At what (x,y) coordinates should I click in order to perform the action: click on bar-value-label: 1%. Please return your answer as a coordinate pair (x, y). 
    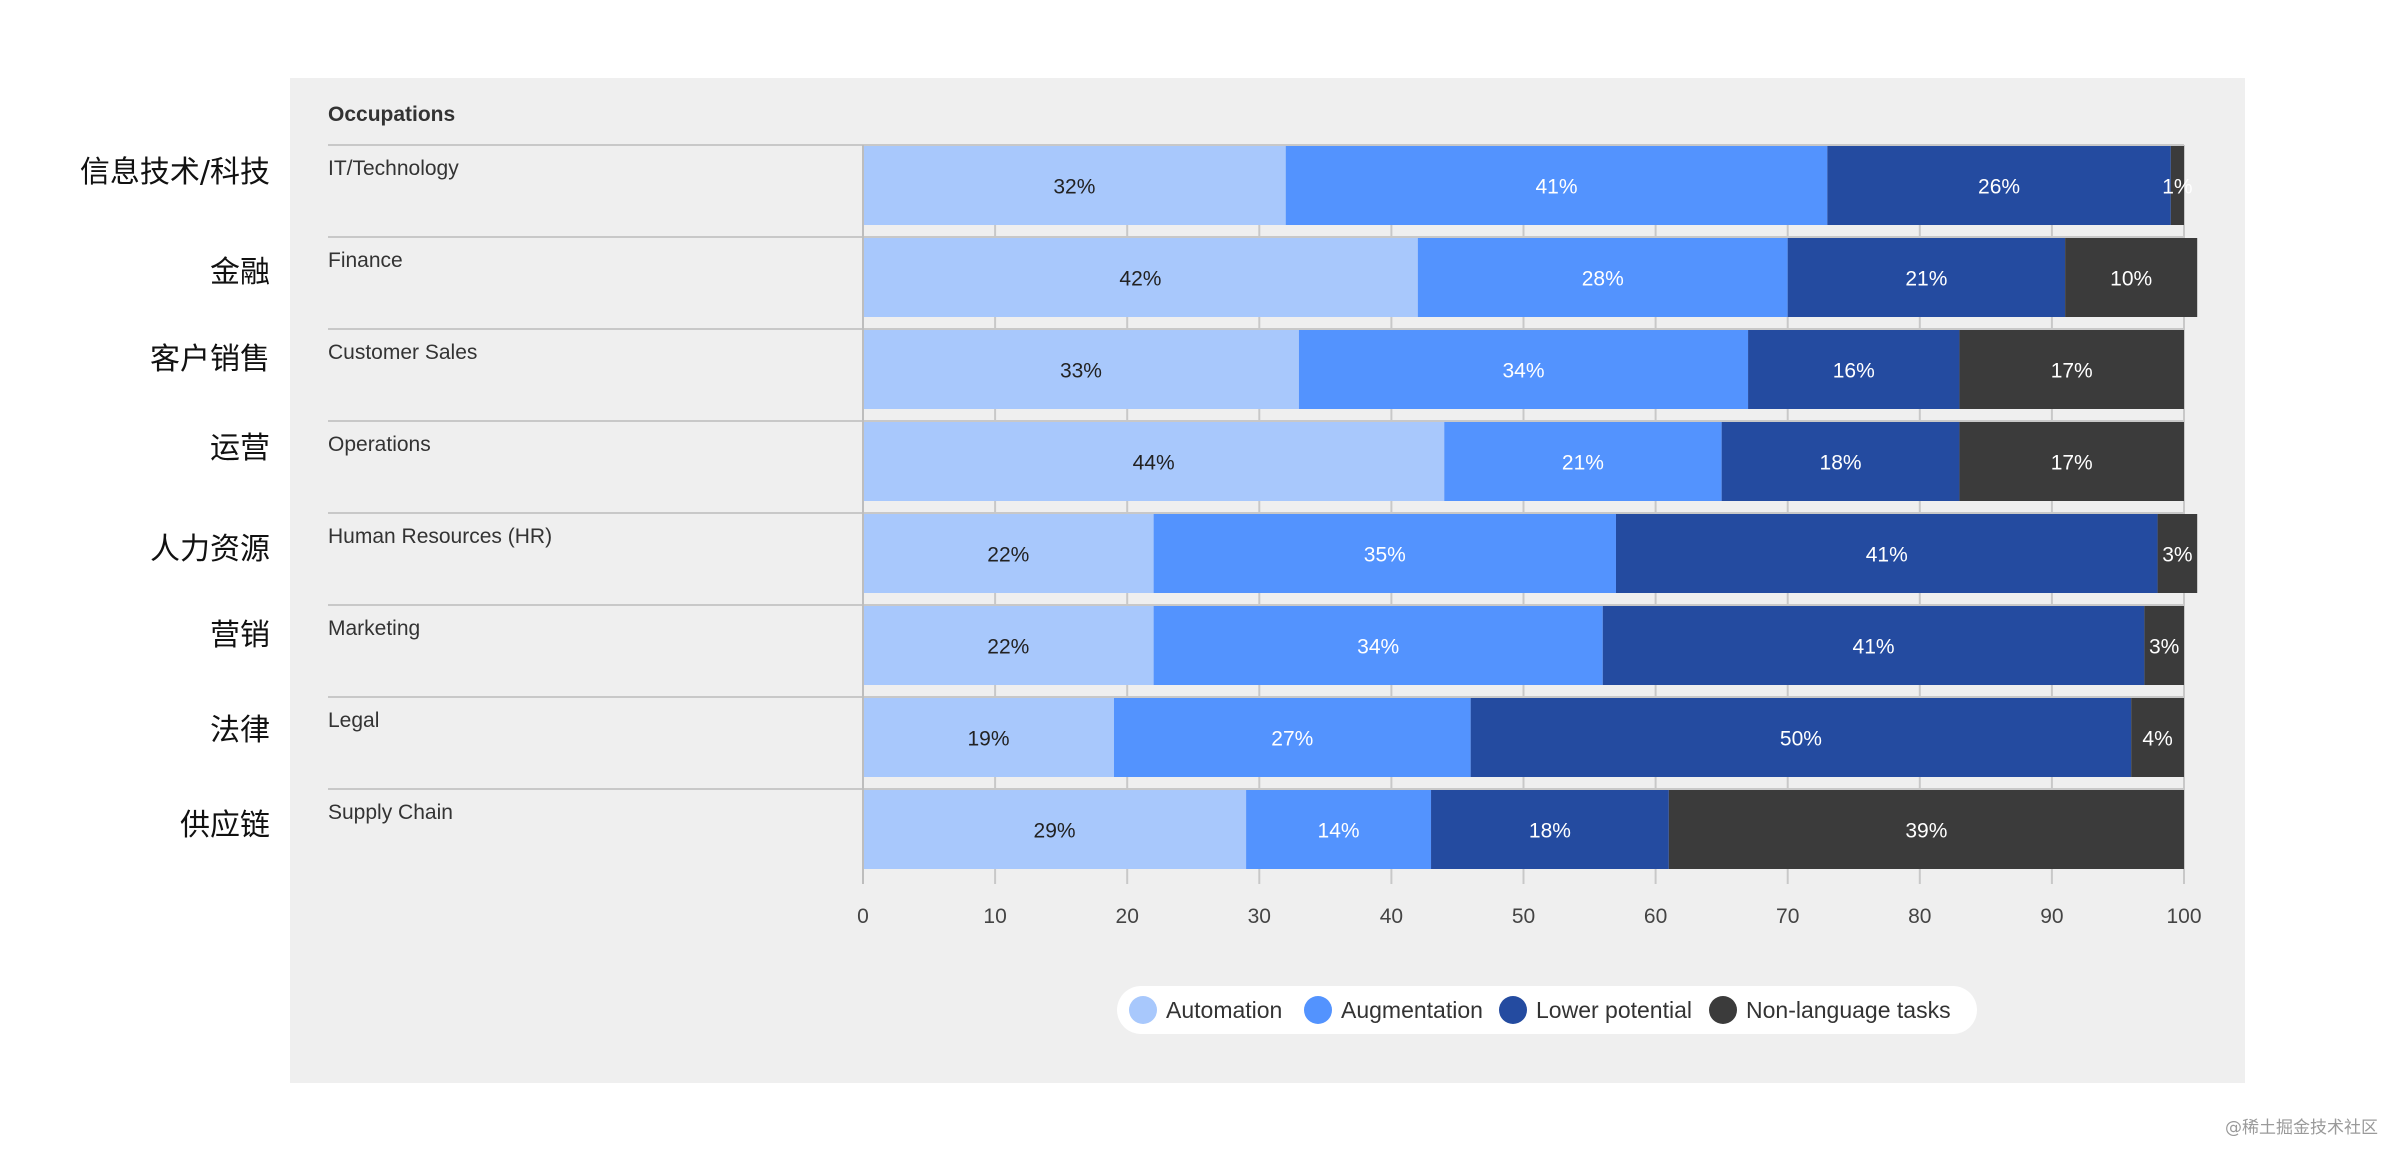
    Looking at the image, I should click on (2177, 187).